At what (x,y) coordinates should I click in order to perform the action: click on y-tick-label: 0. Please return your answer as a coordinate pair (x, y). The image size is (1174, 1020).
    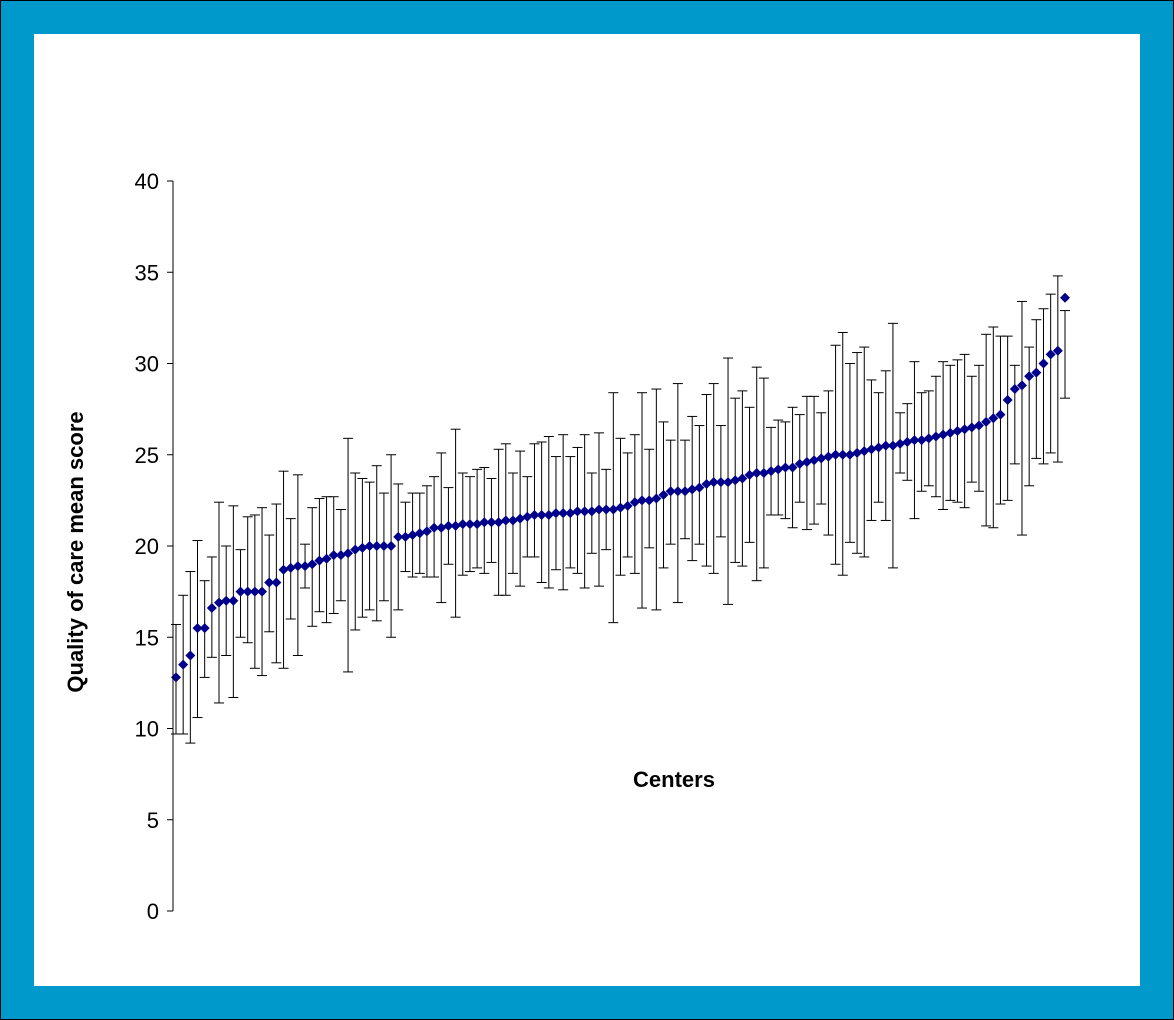
    Looking at the image, I should click on (153, 911).